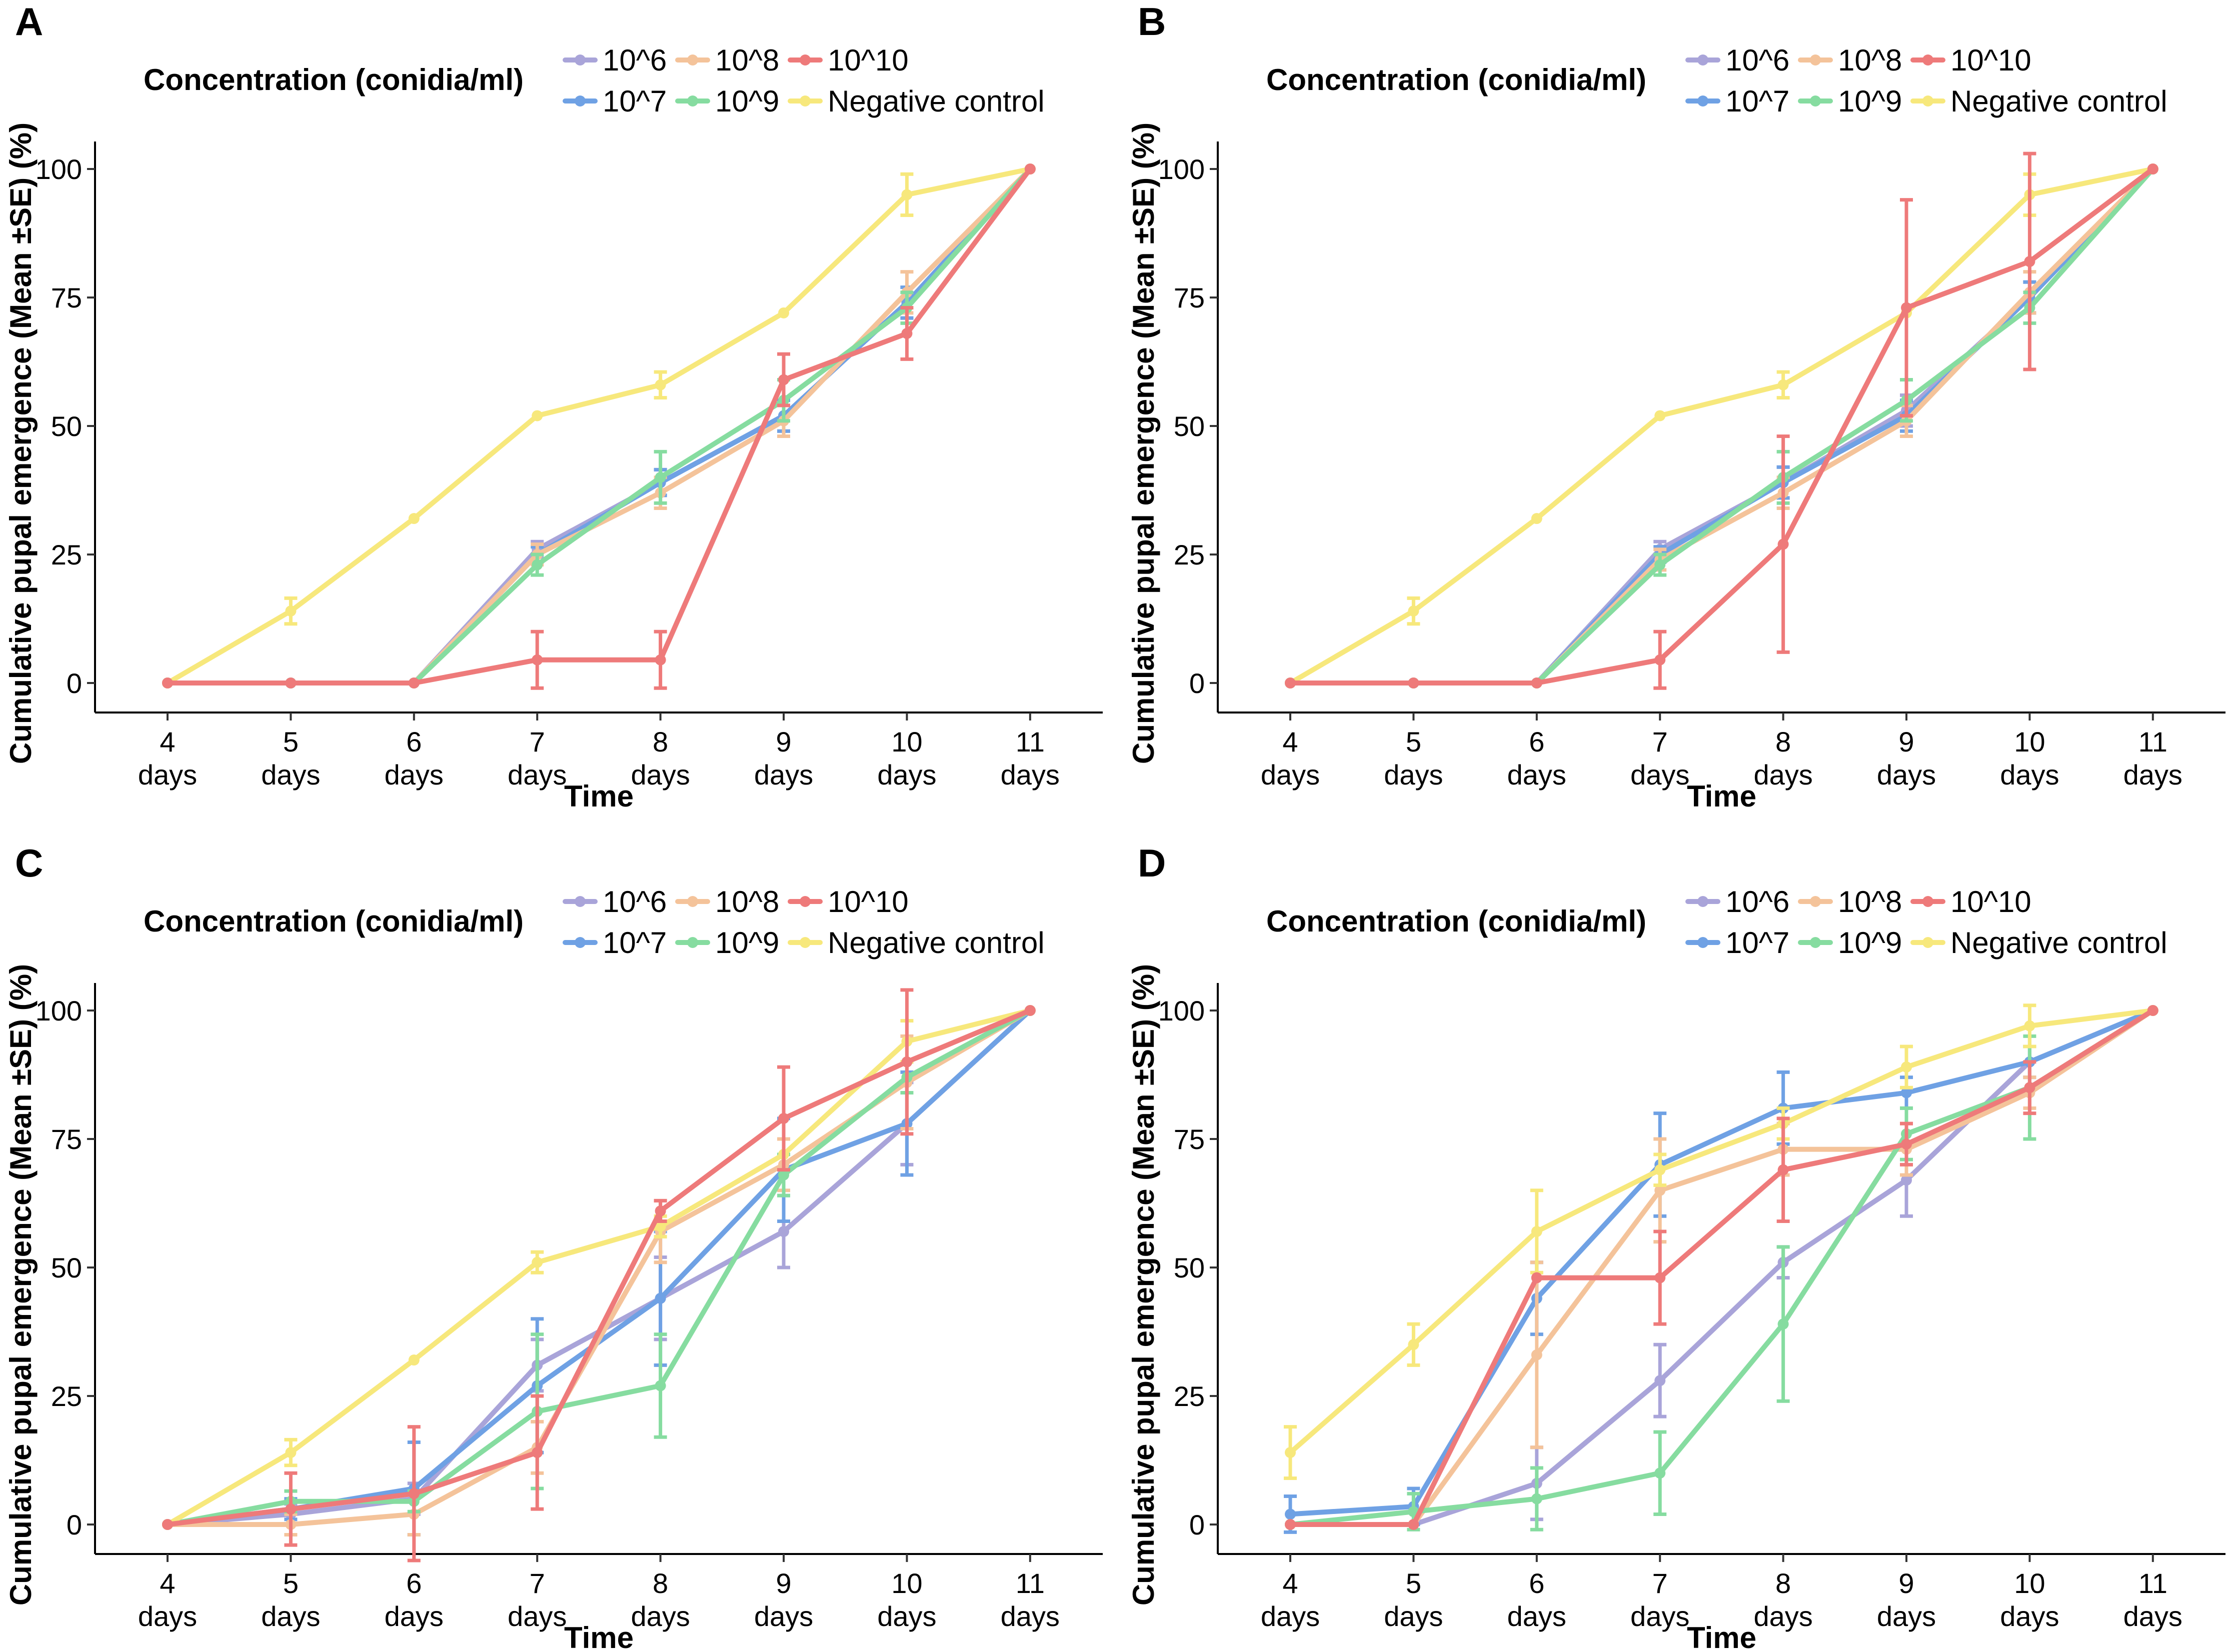 This screenshot has height=1652, width=2227. What do you see at coordinates (1414, 742) in the screenshot?
I see `x-tick-number: 5` at bounding box center [1414, 742].